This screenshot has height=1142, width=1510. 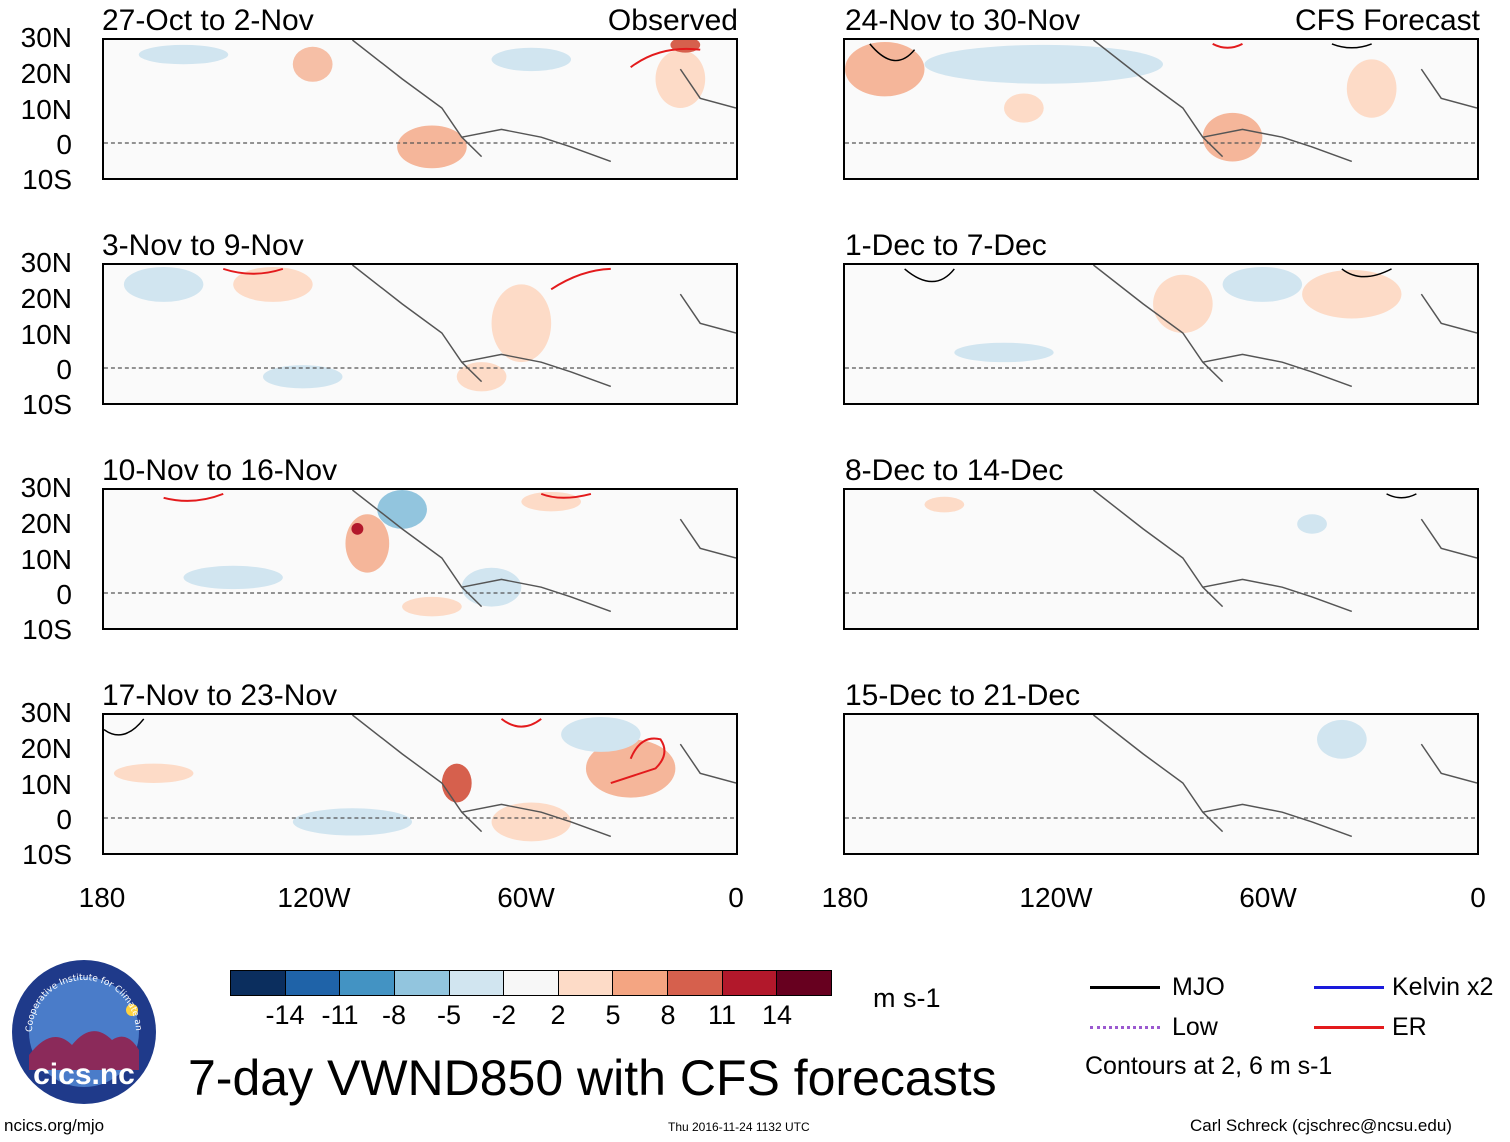 What do you see at coordinates (1125, 987) in the screenshot?
I see `legend-mjo-line` at bounding box center [1125, 987].